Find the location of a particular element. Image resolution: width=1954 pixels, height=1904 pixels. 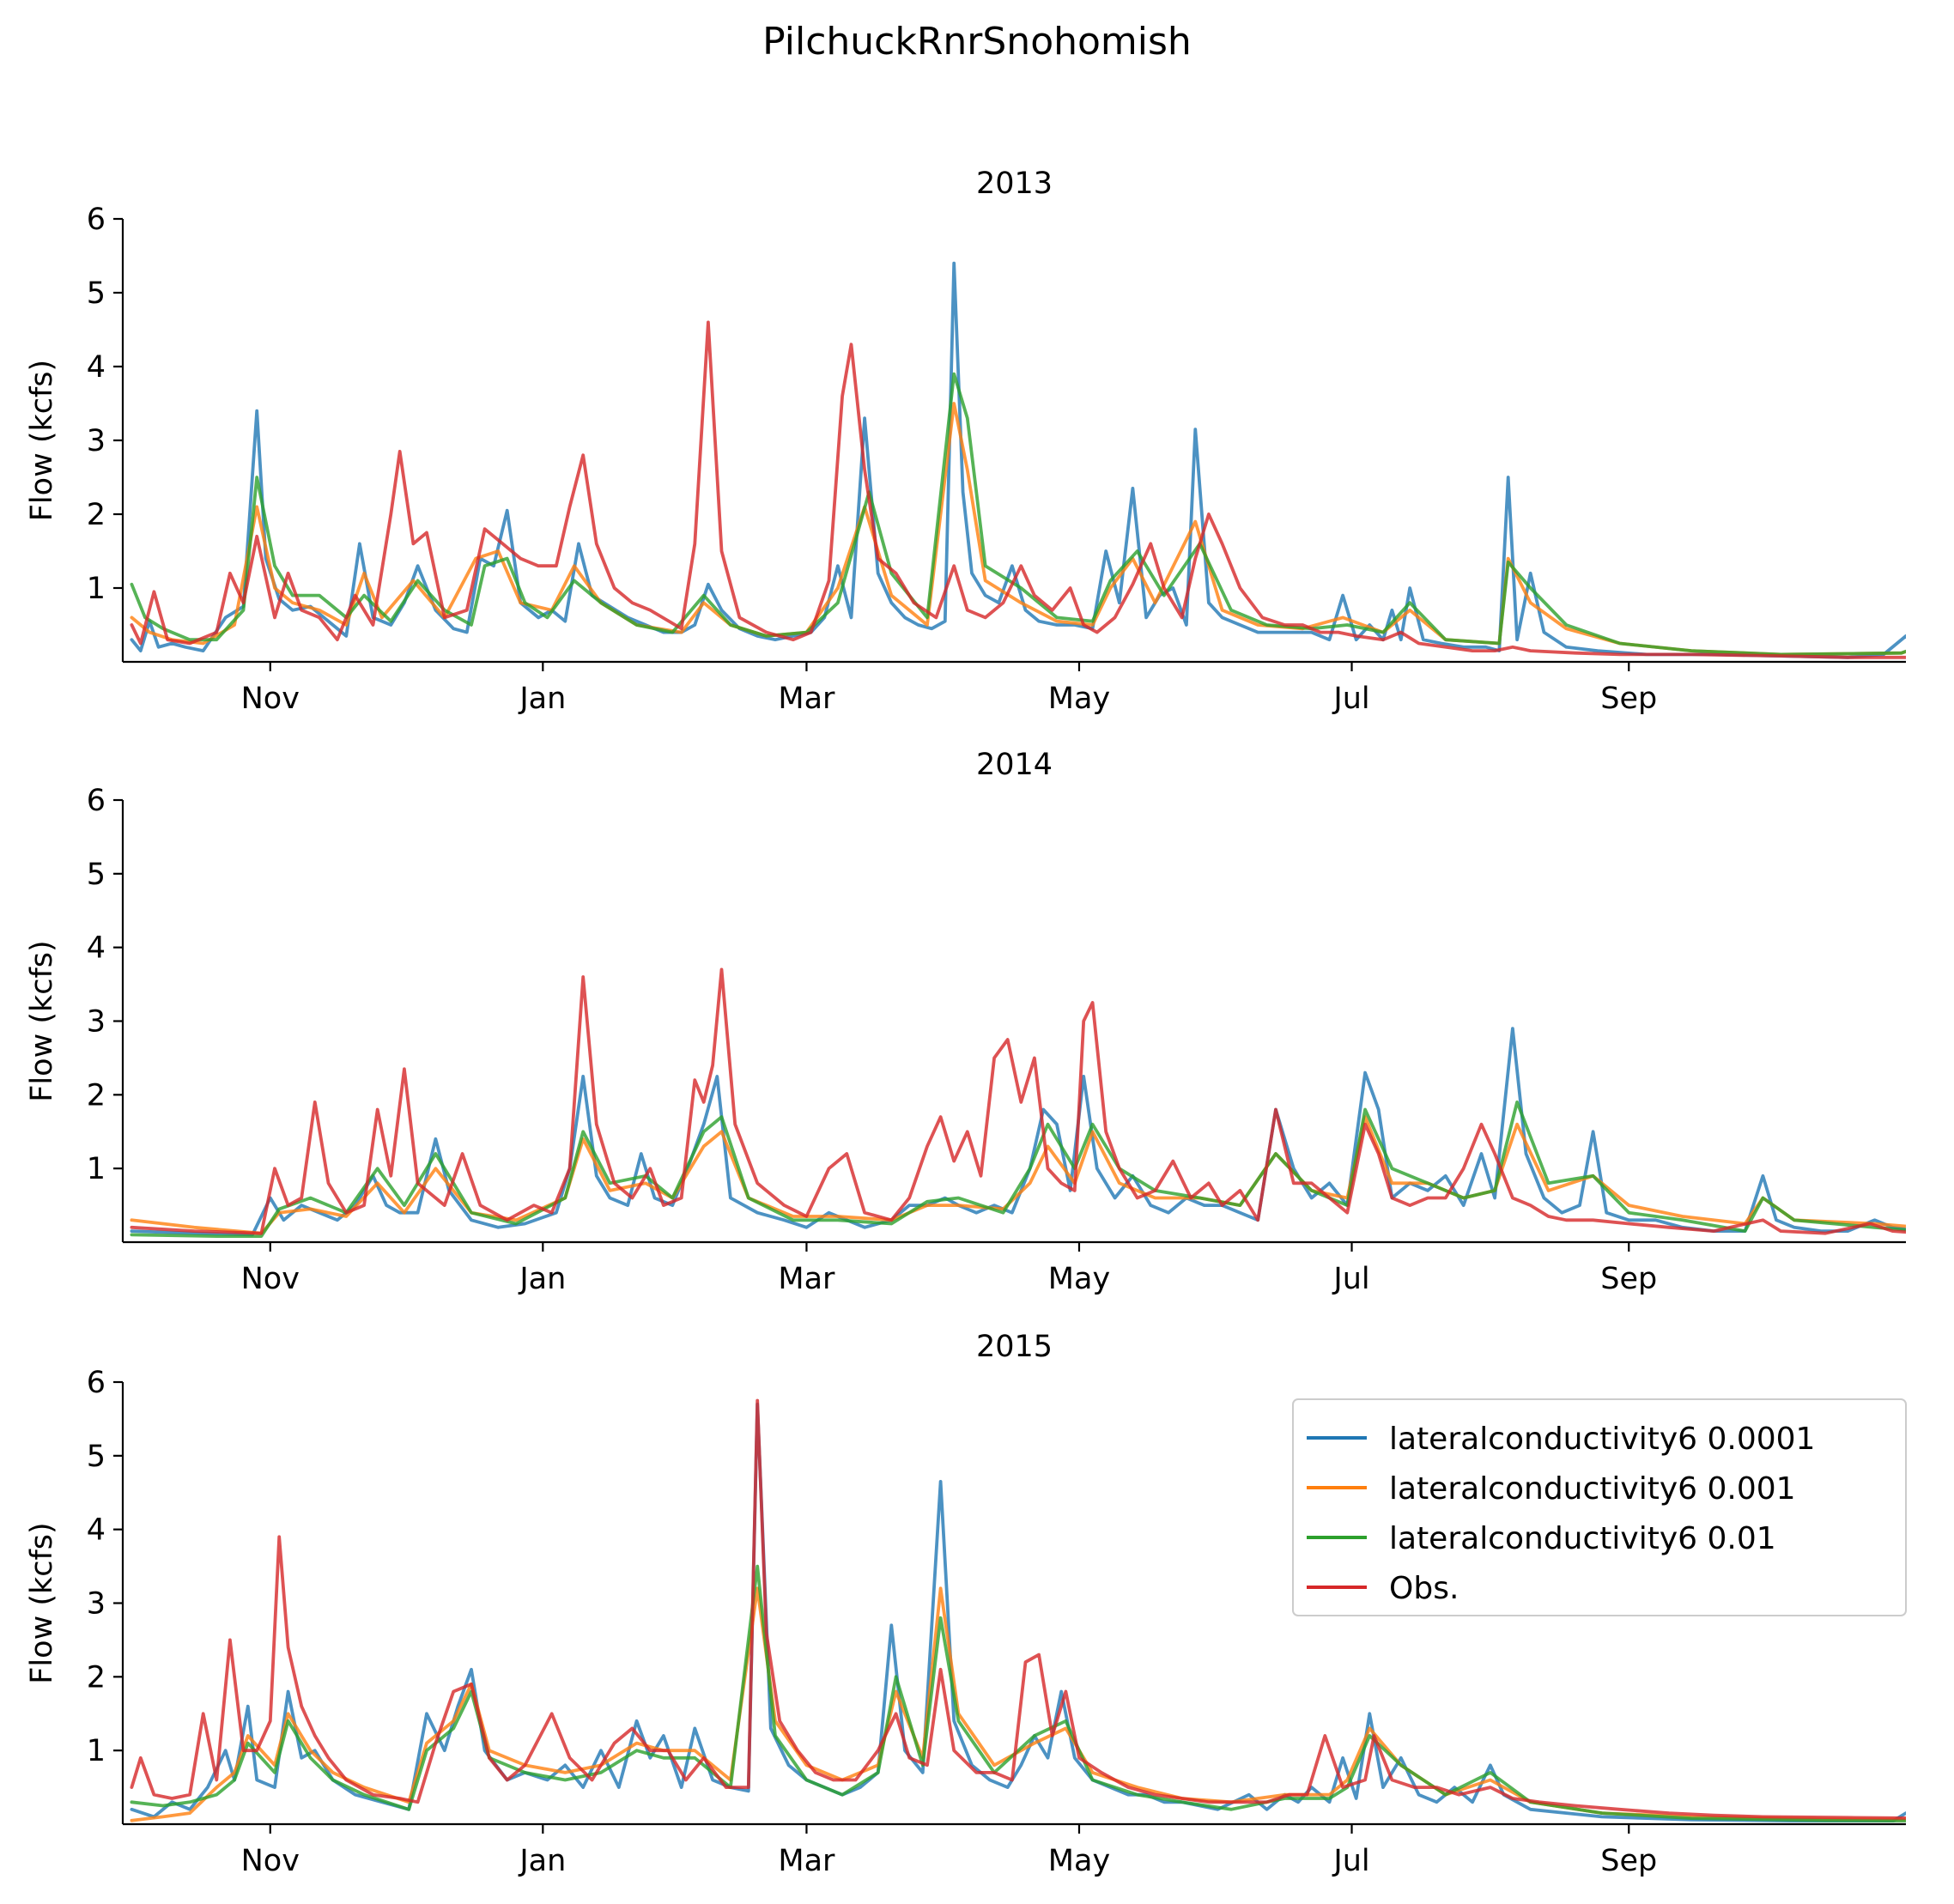

legend-label: lateralconductivity6 0.01 is located at coordinates (1582, 1539).